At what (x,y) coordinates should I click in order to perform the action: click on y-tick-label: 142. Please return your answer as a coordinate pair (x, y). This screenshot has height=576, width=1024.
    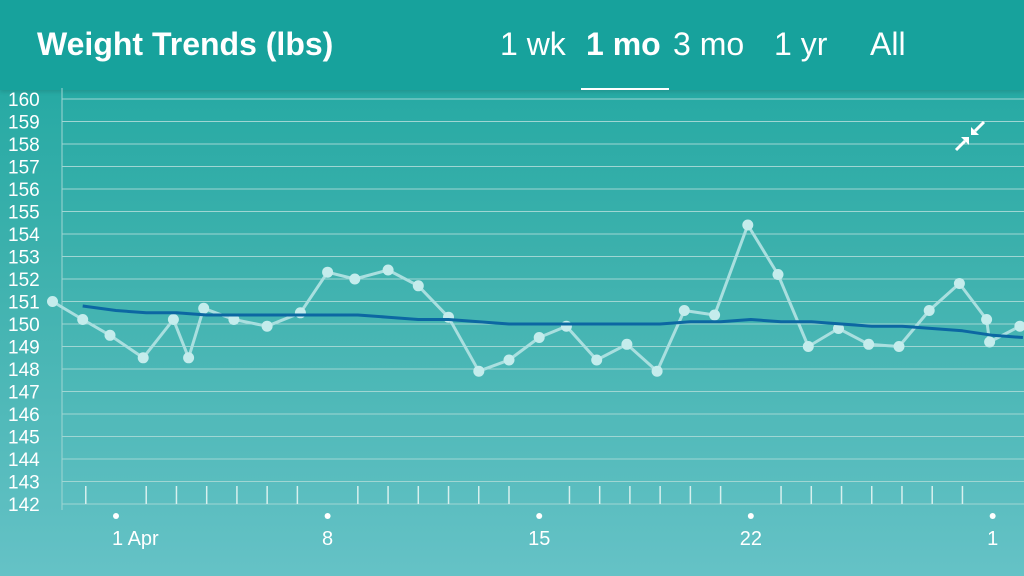
    Looking at the image, I should click on (24, 505).